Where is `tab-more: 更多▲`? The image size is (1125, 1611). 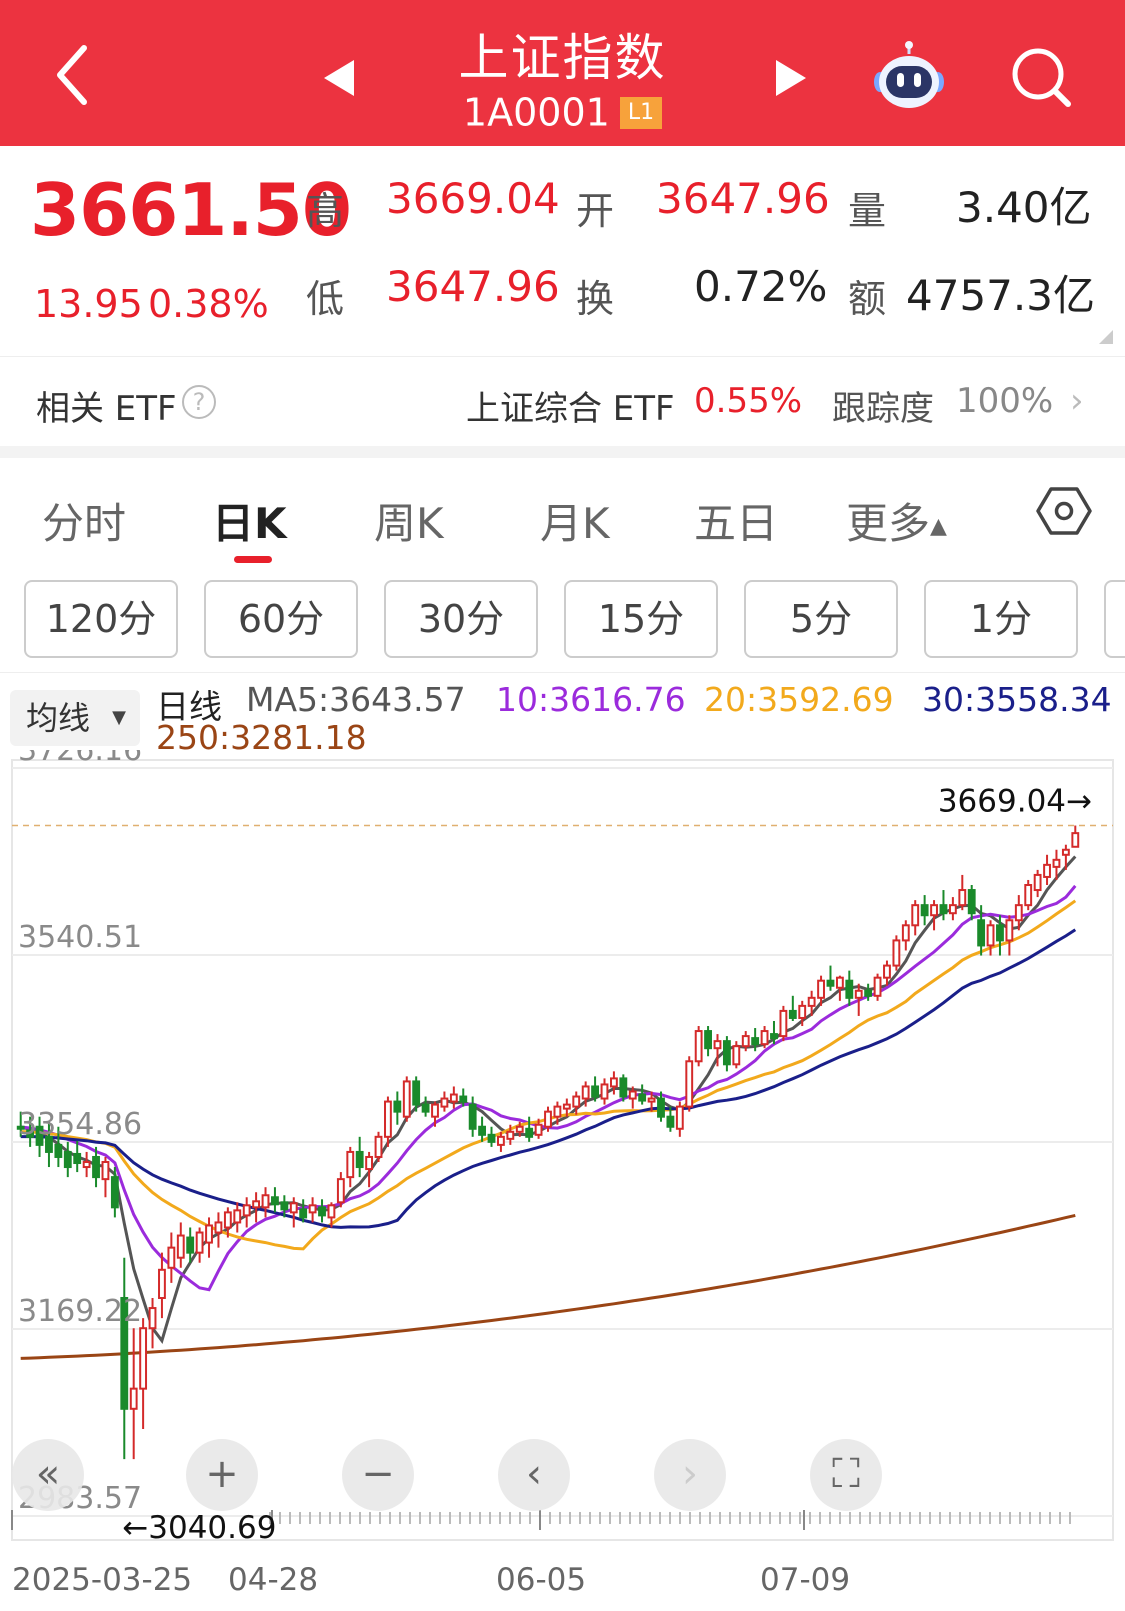
tab-more: 更多▲ is located at coordinates (896, 520).